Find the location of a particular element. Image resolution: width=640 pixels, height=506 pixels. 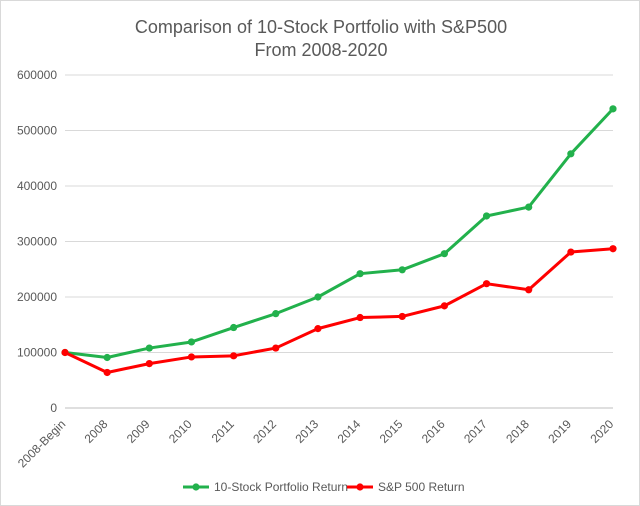

x-tick-label: 2016 is located at coordinates (433, 431).